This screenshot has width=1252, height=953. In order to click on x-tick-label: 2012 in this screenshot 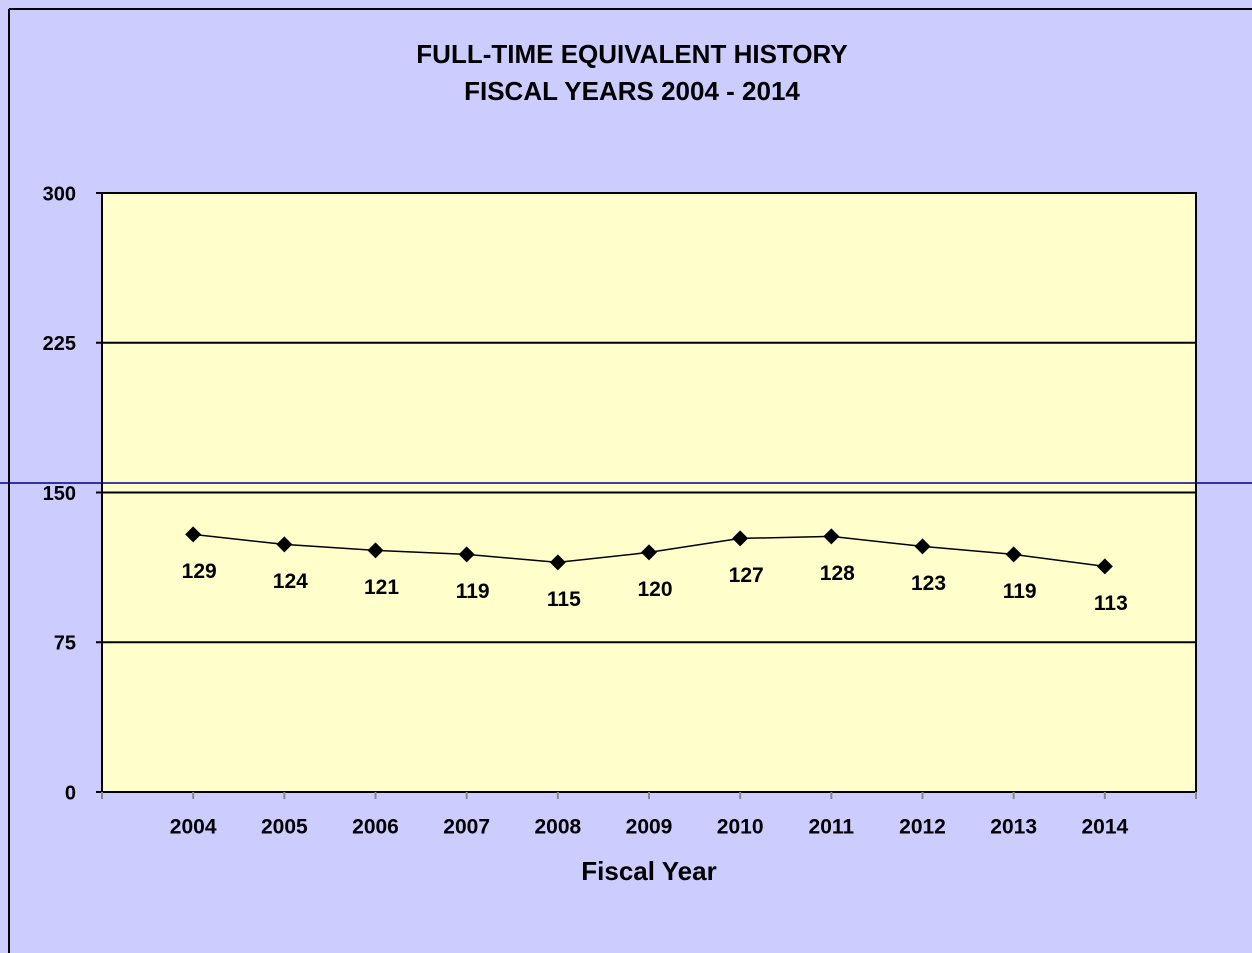, I will do `click(922, 827)`.